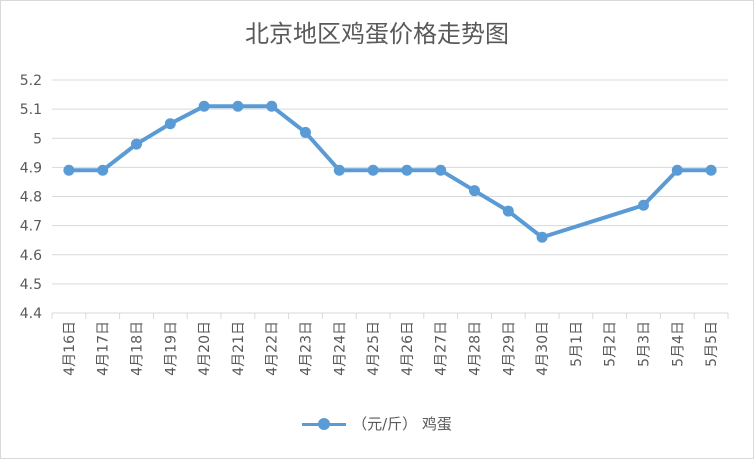  Describe the element at coordinates (31, 285) in the screenshot. I see `y-tick-label: 4.5` at that location.